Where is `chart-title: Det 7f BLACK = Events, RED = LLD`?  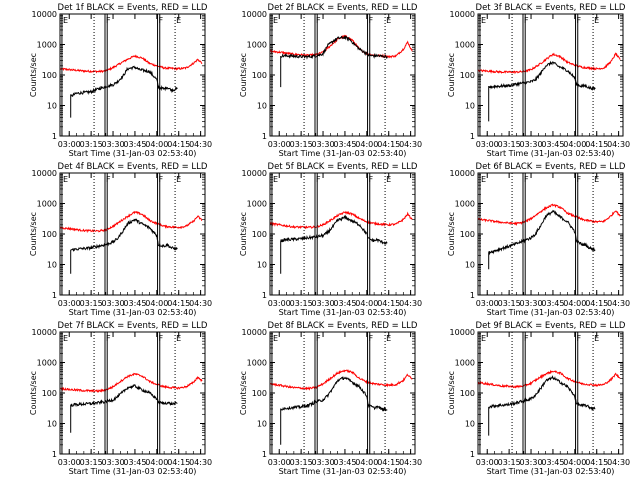
chart-title: Det 7f BLACK = Events, RED = LLD is located at coordinates (133, 326).